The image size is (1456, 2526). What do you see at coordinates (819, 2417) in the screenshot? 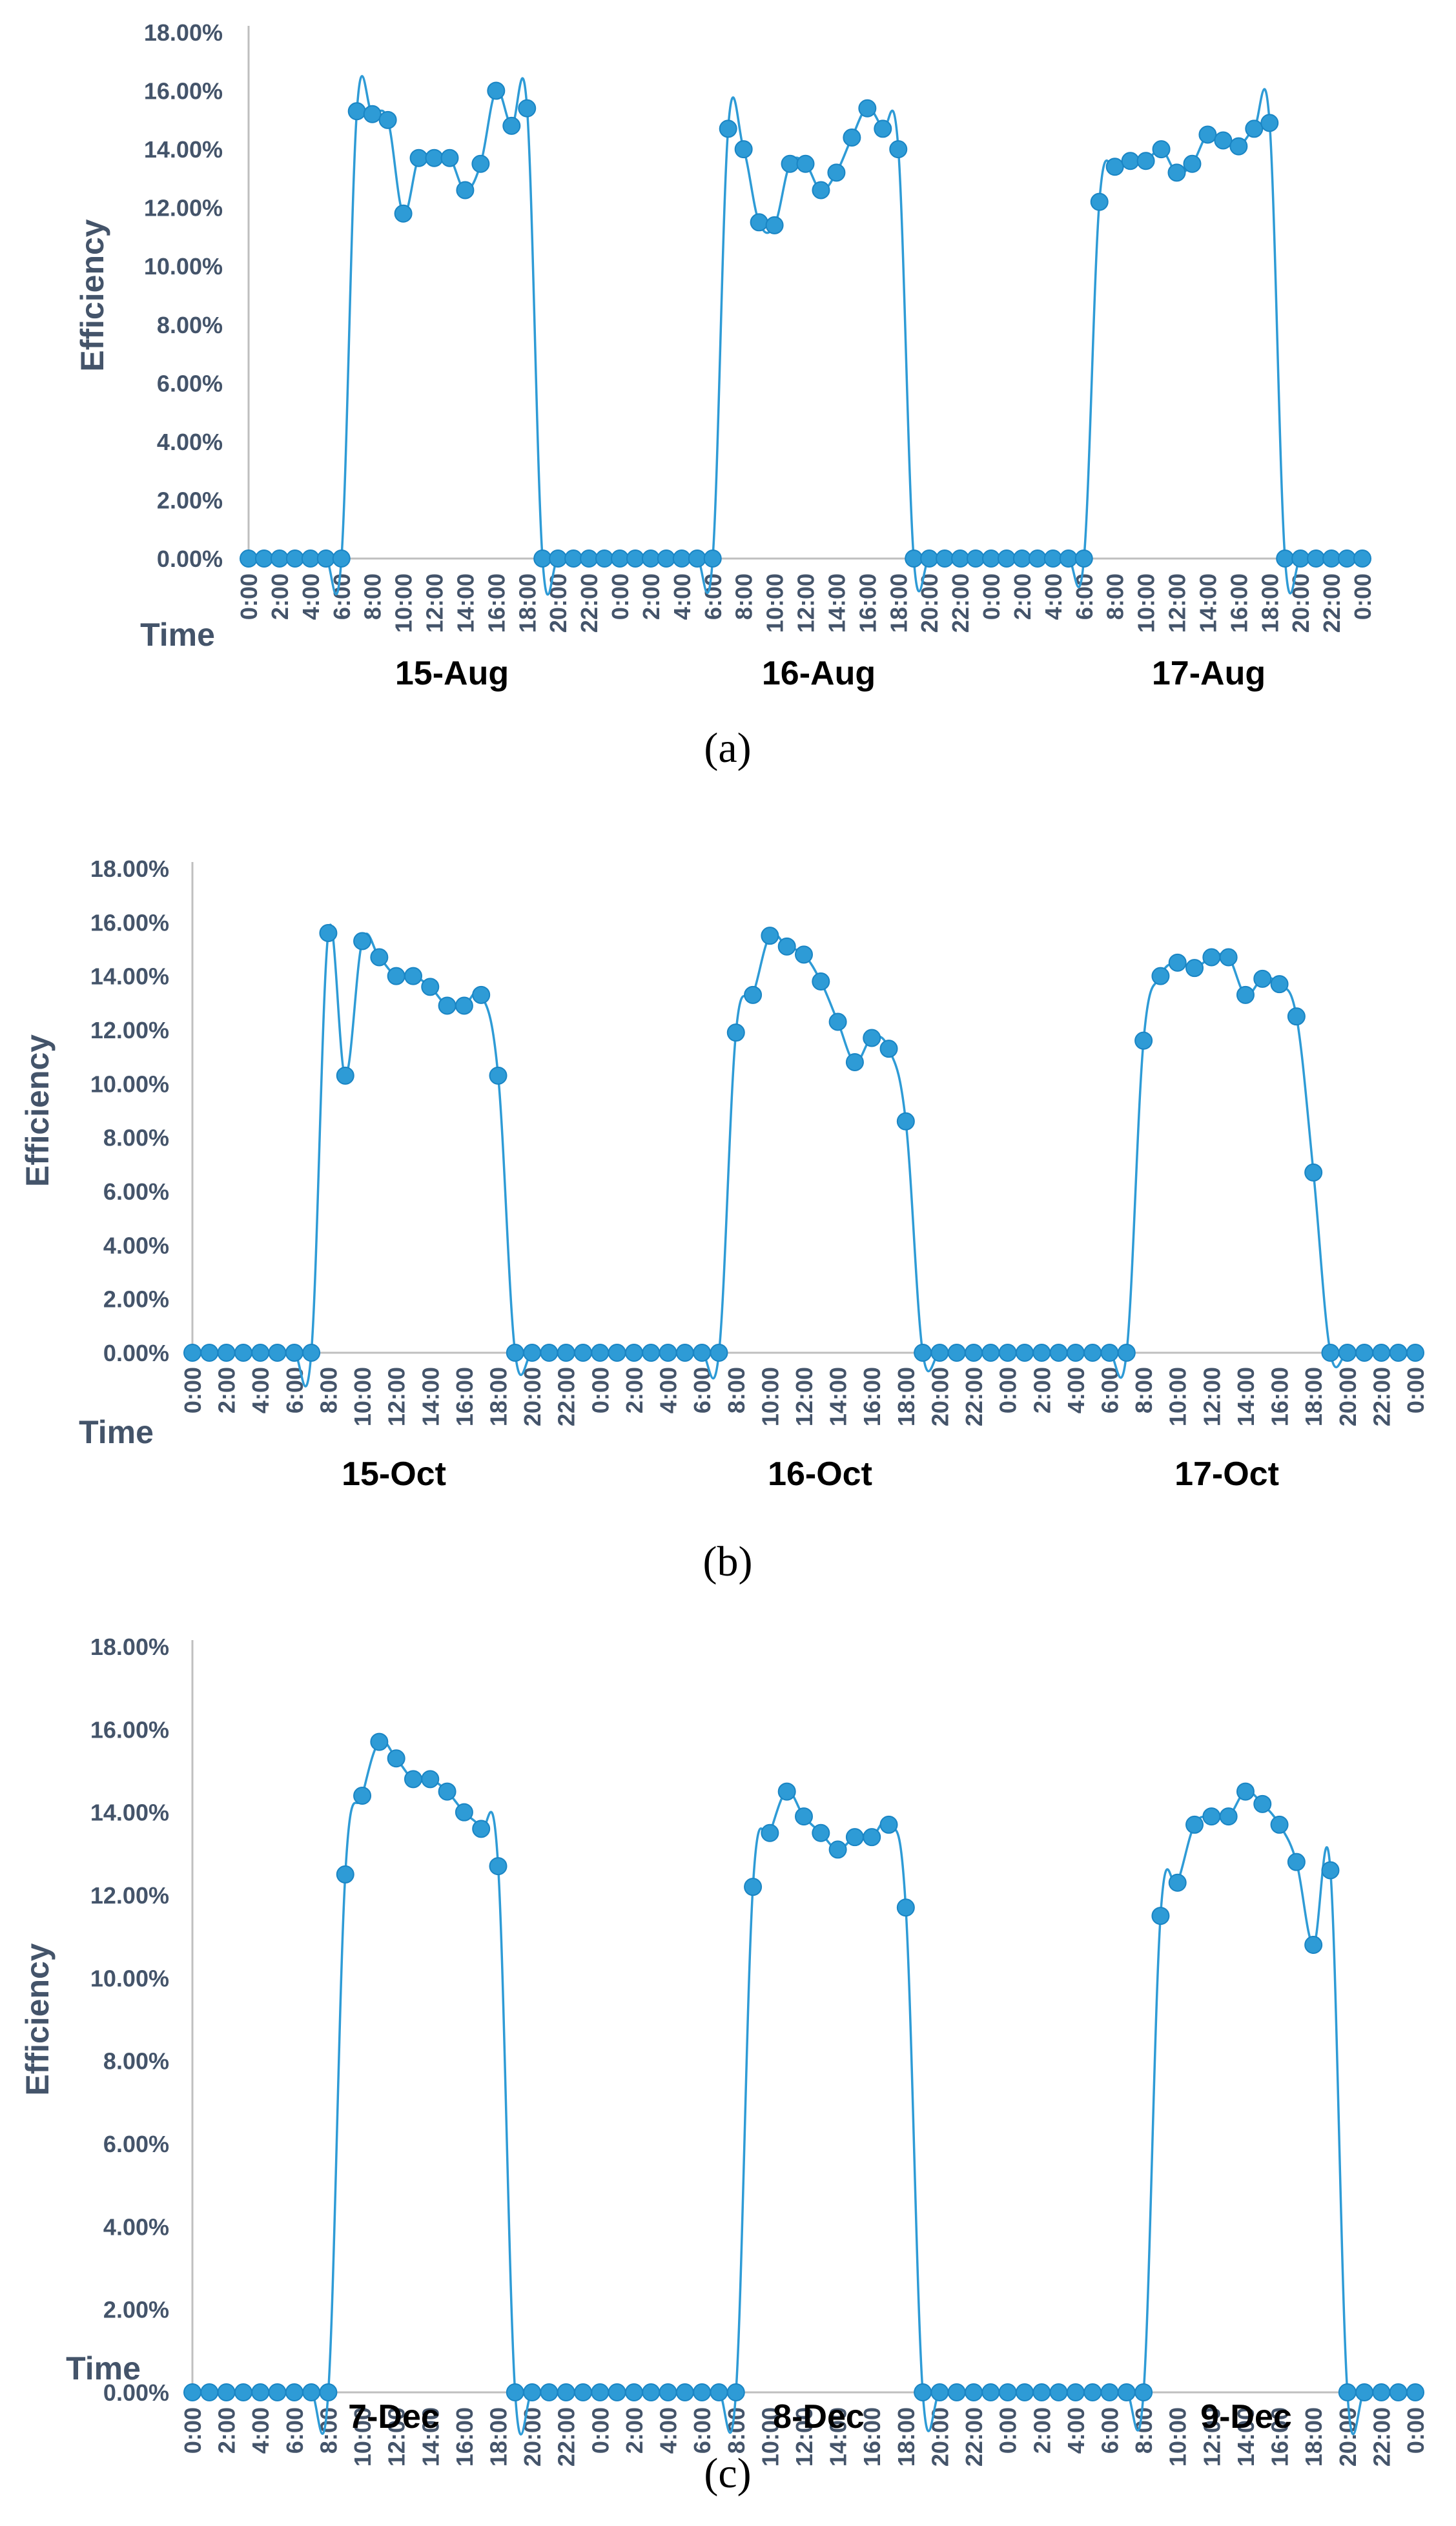
I see `day-label: 8-Dec` at bounding box center [819, 2417].